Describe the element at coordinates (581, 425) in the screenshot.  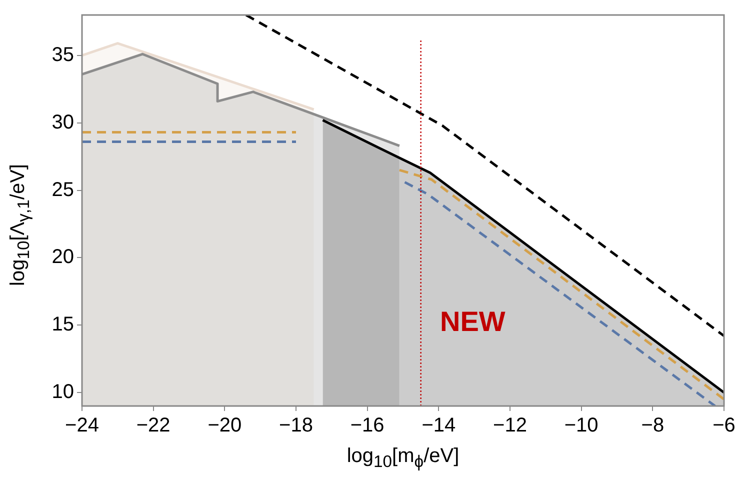
I see `x-tick-label: −10` at that location.